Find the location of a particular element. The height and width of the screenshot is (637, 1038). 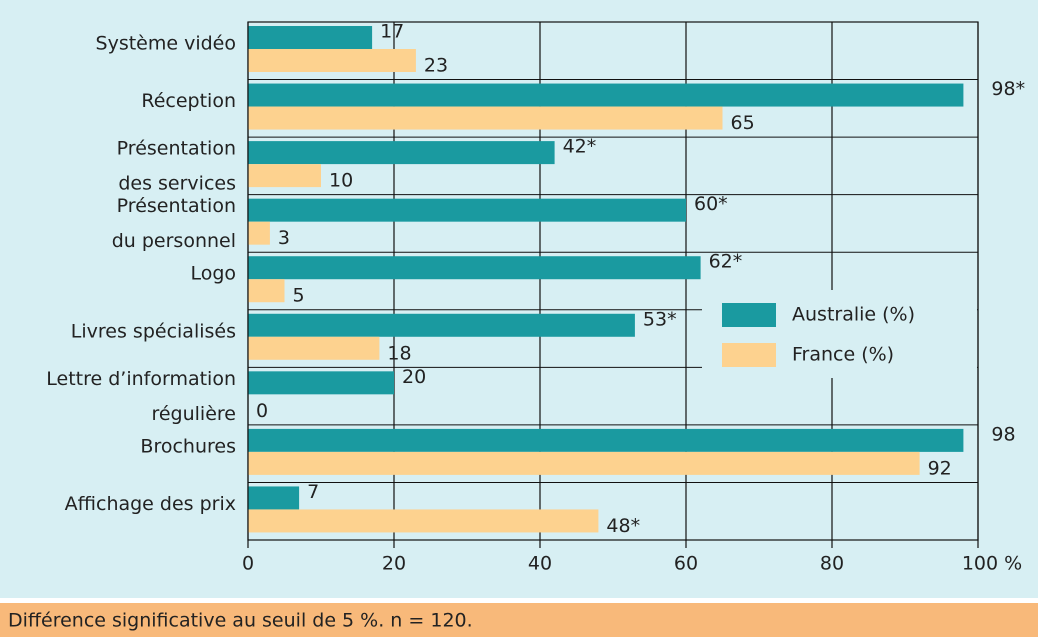

value-label: 98 is located at coordinates (1003, 434).